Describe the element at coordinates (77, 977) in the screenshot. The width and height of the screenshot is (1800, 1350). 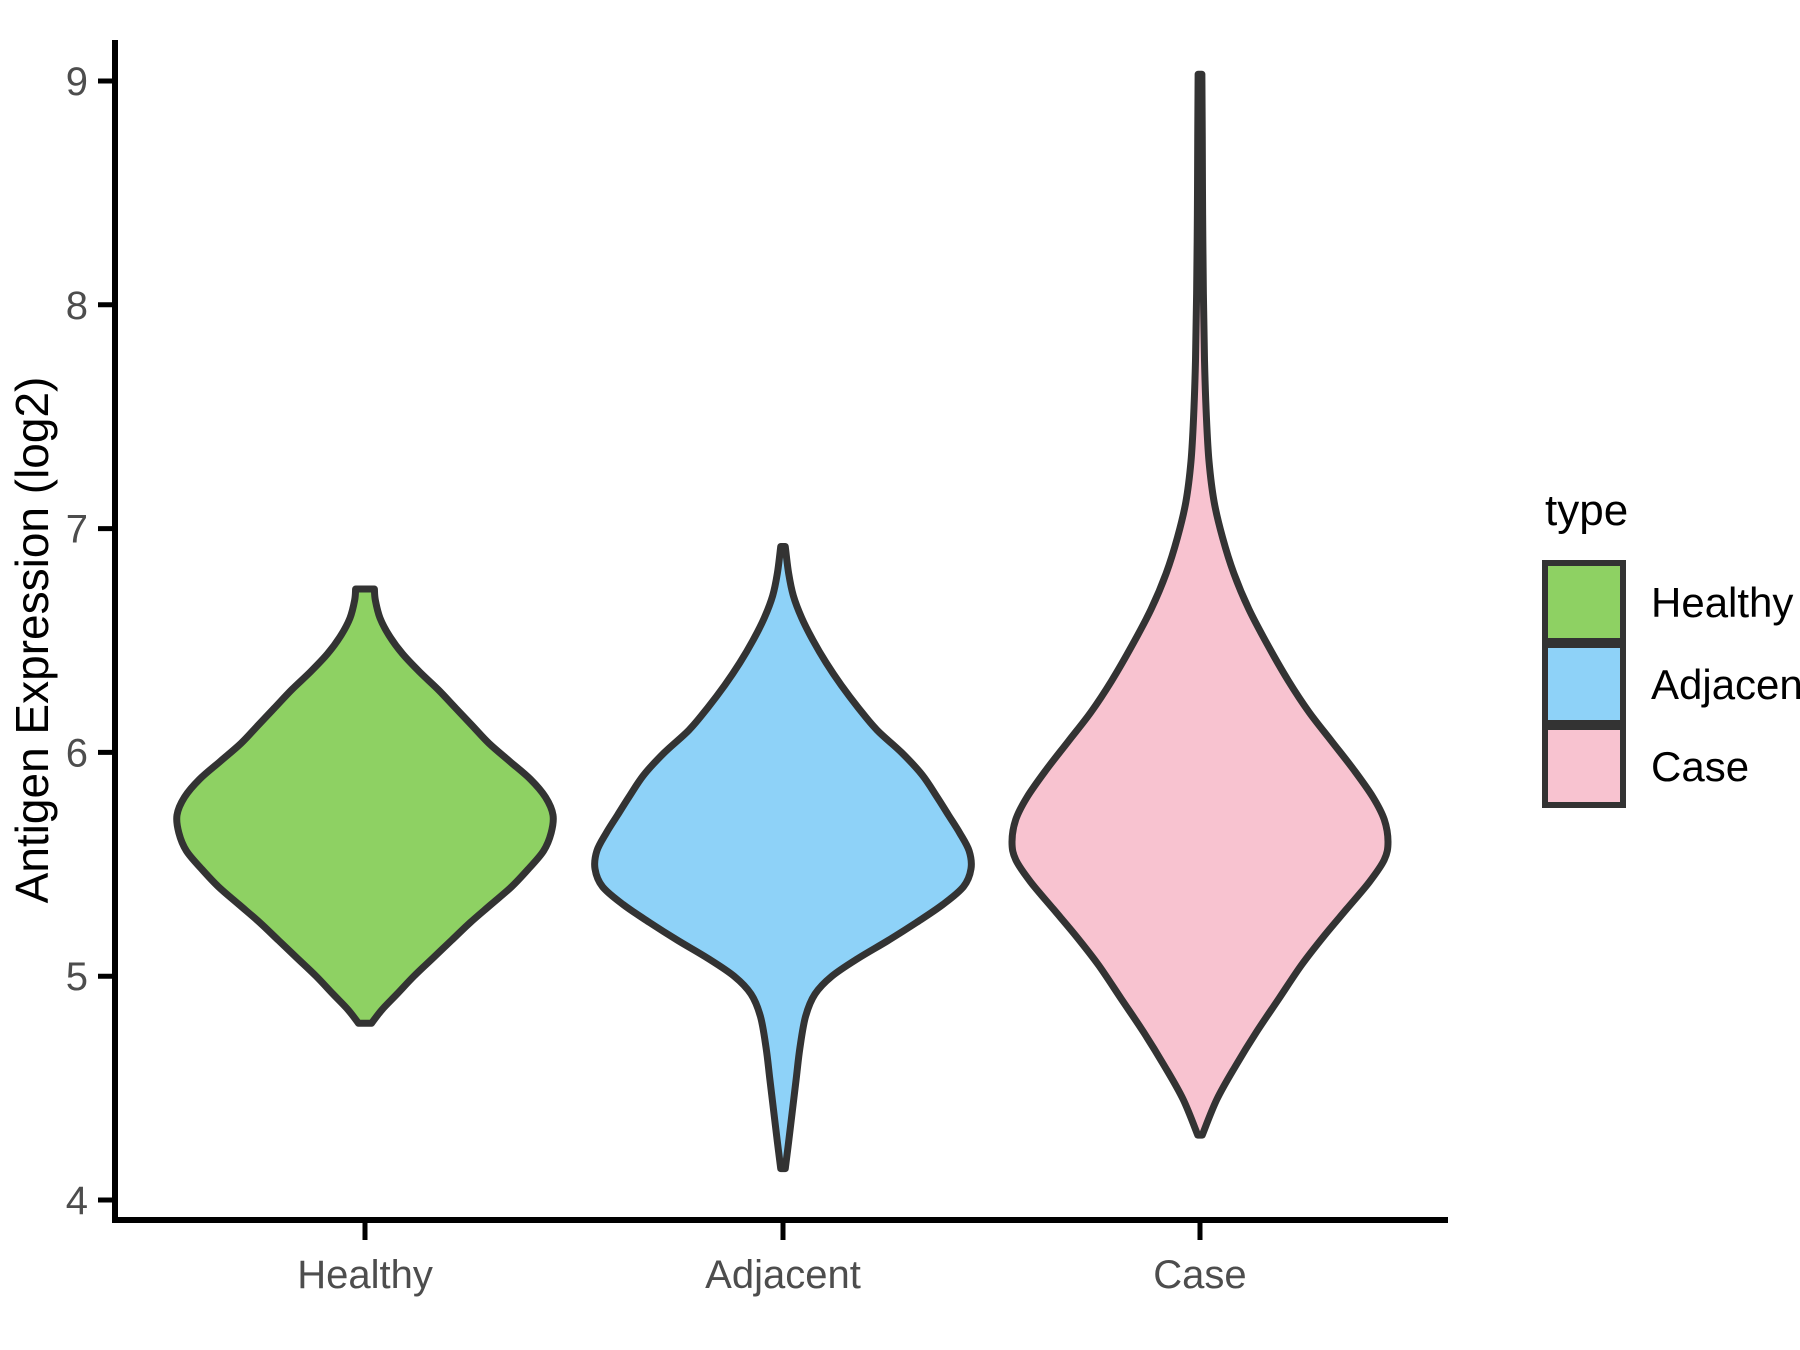
I see `y-axis-tick-label: 5` at that location.